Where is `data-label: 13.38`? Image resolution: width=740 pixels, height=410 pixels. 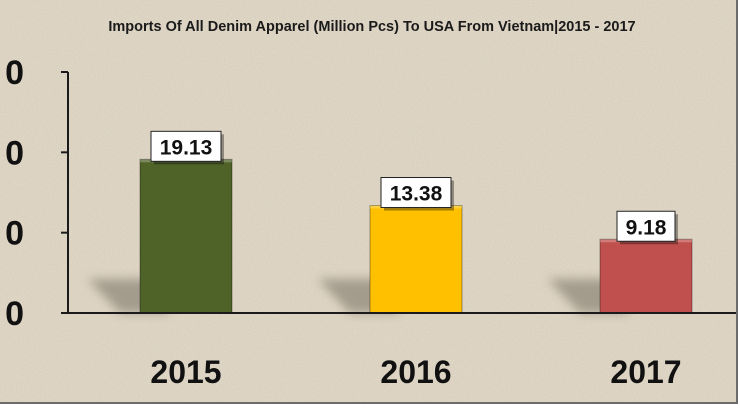
data-label: 13.38 is located at coordinates (416, 194).